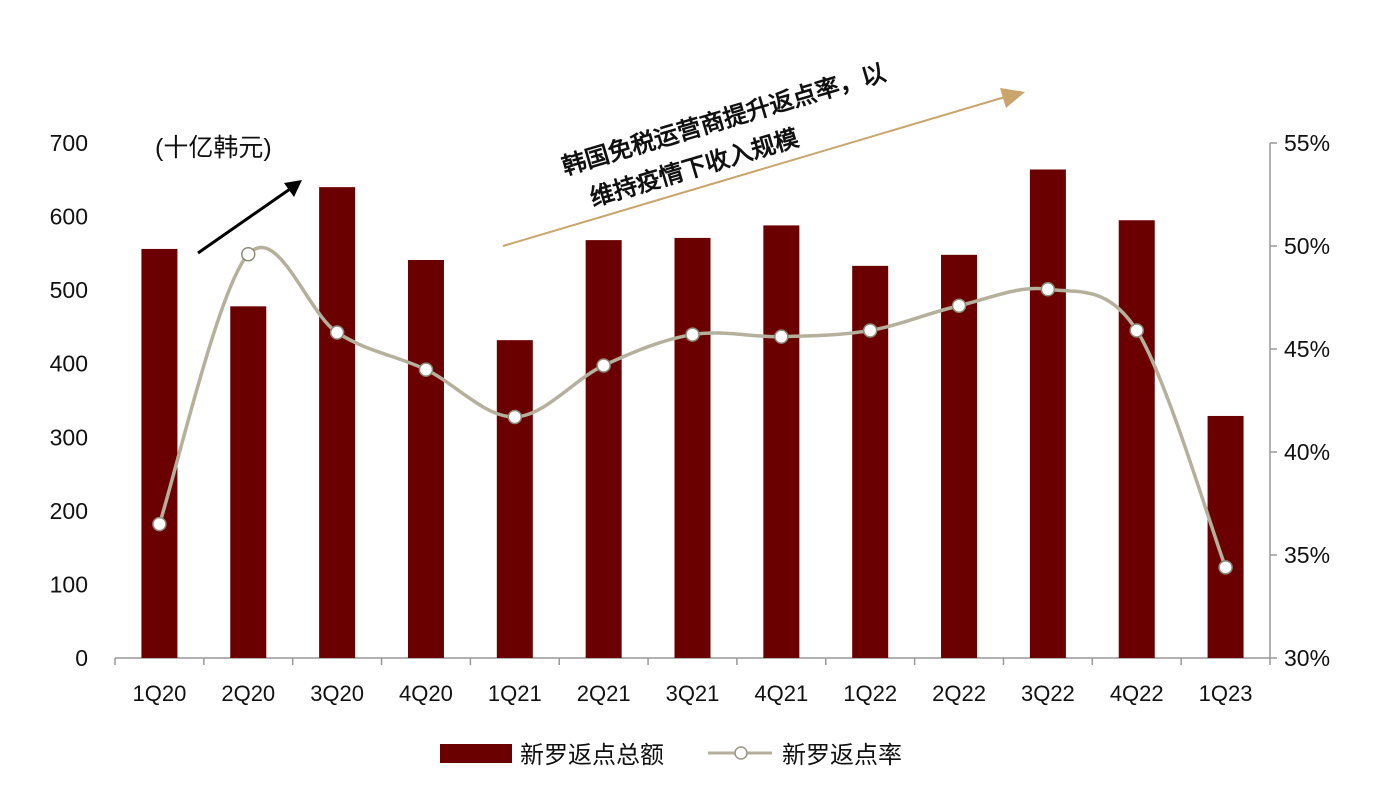  What do you see at coordinates (724, 135) in the screenshot?
I see `annotation: 韩国免税运营商提升返点率，以 维持疫情下收入规模` at bounding box center [724, 135].